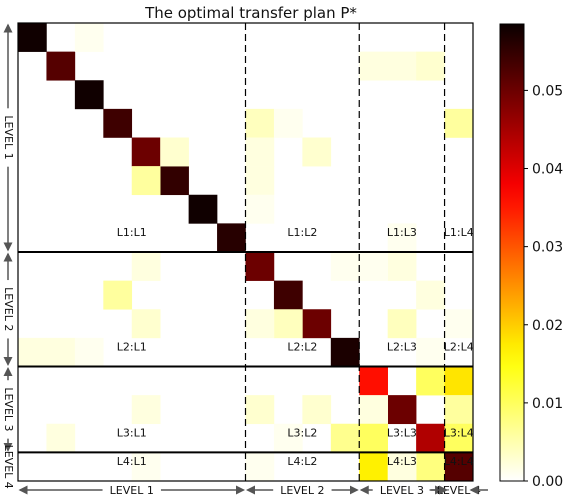 This screenshot has width=574, height=498. What do you see at coordinates (512, 252) in the screenshot?
I see `colorbar-gradient` at bounding box center [512, 252].